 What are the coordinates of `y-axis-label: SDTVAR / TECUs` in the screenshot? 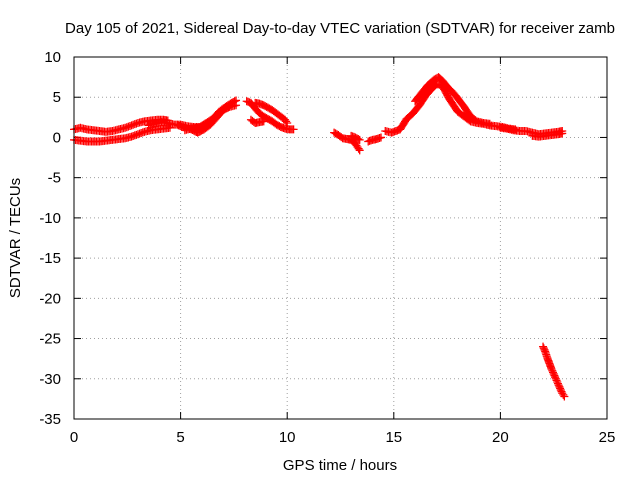 It's located at (15, 238).